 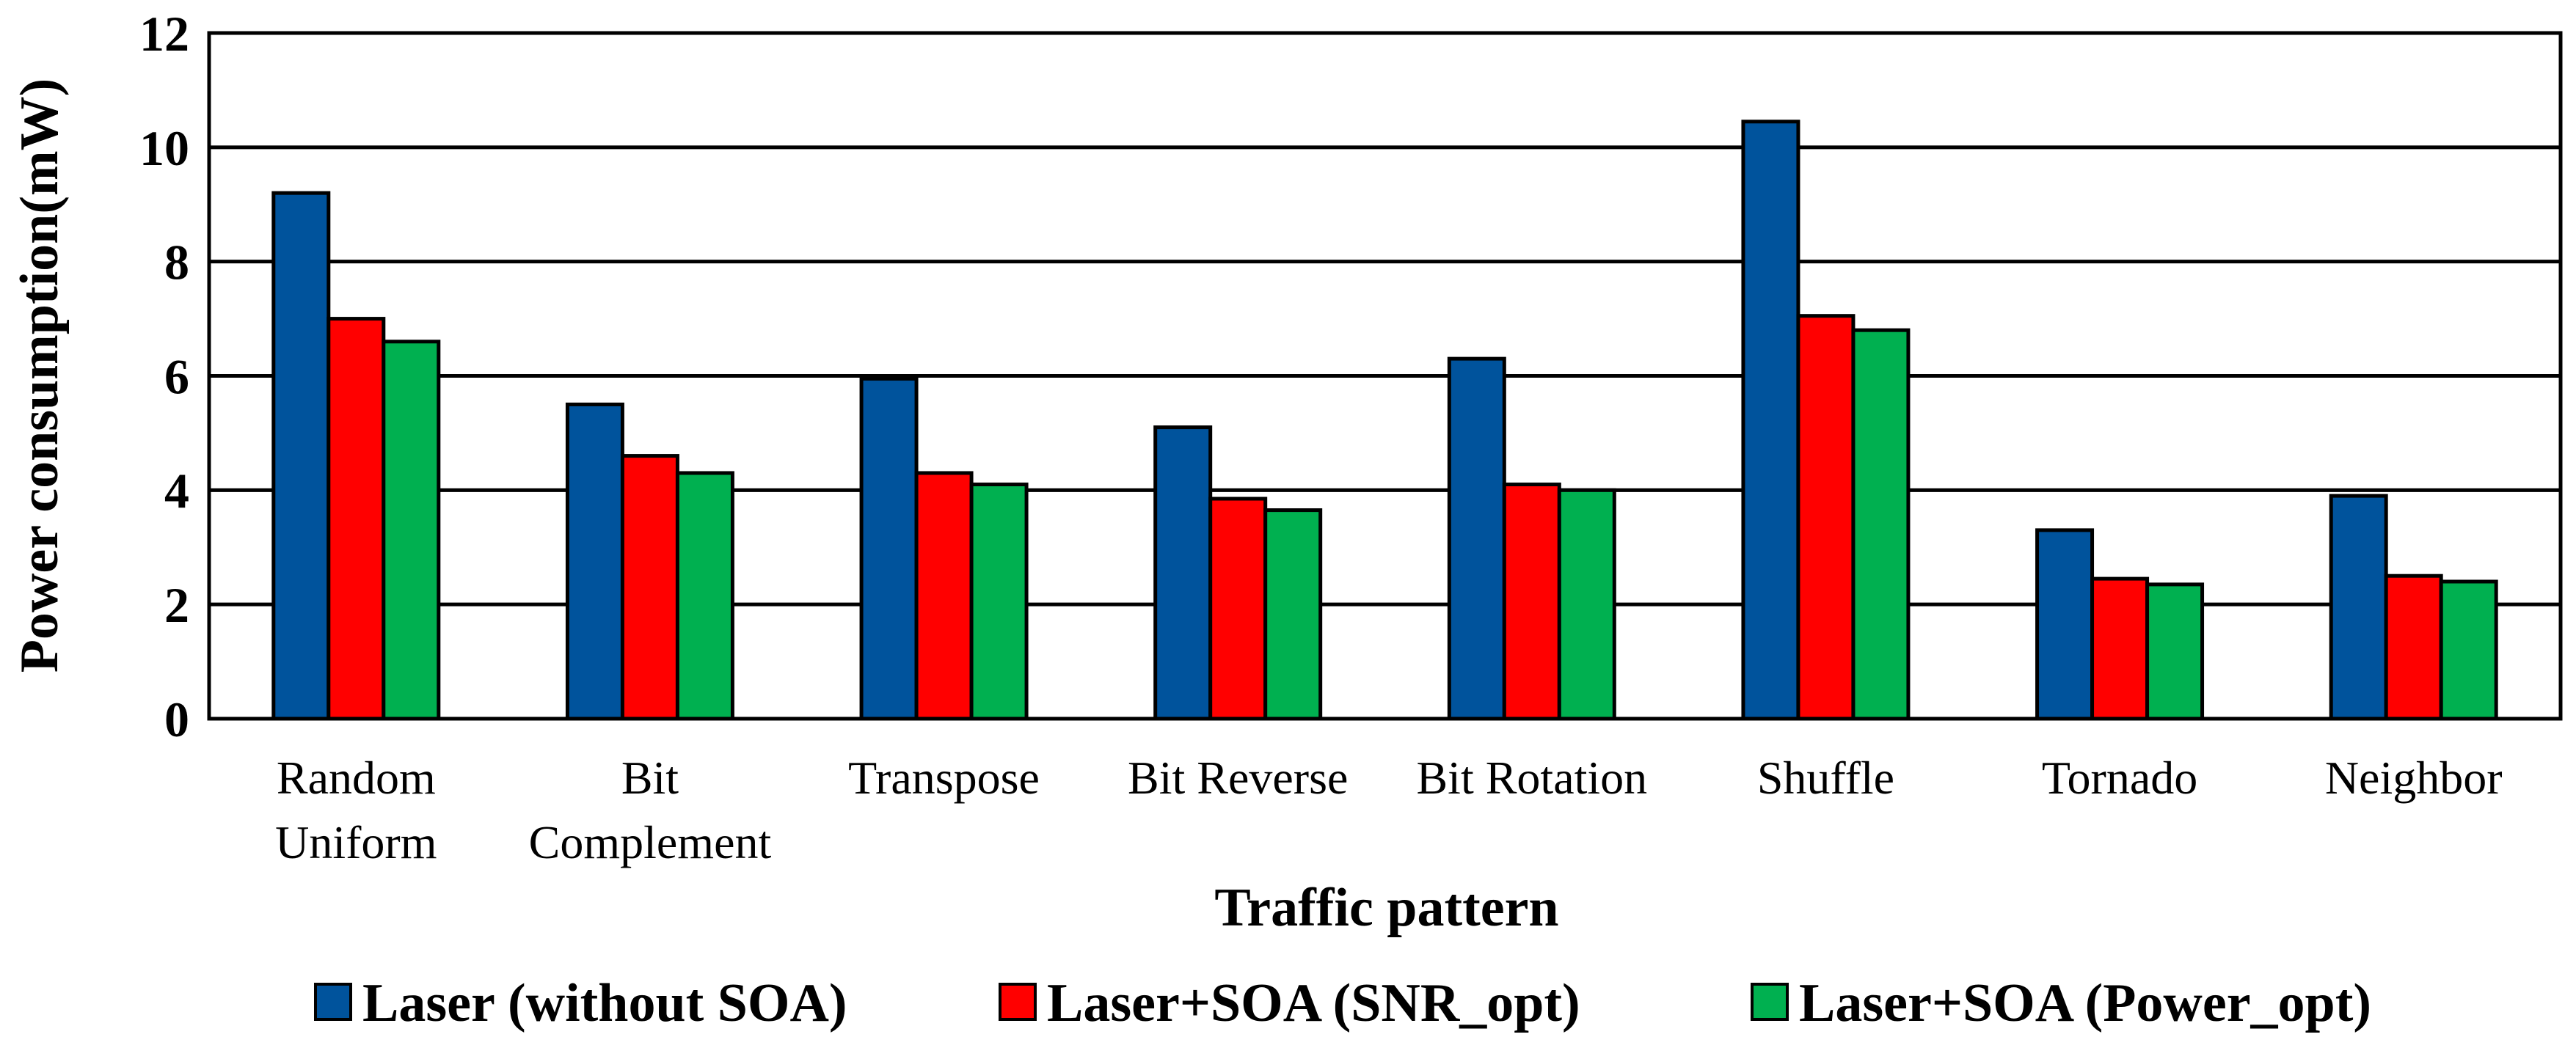 What do you see at coordinates (356, 778) in the screenshot?
I see `x-tick-label: Random` at bounding box center [356, 778].